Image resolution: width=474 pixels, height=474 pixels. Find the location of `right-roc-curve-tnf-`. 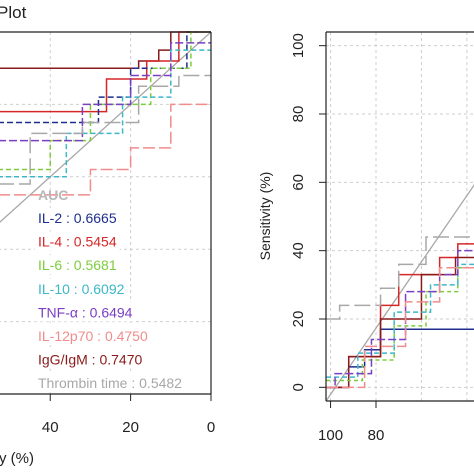

right-roc-curve-tnf- is located at coordinates (400, 319).